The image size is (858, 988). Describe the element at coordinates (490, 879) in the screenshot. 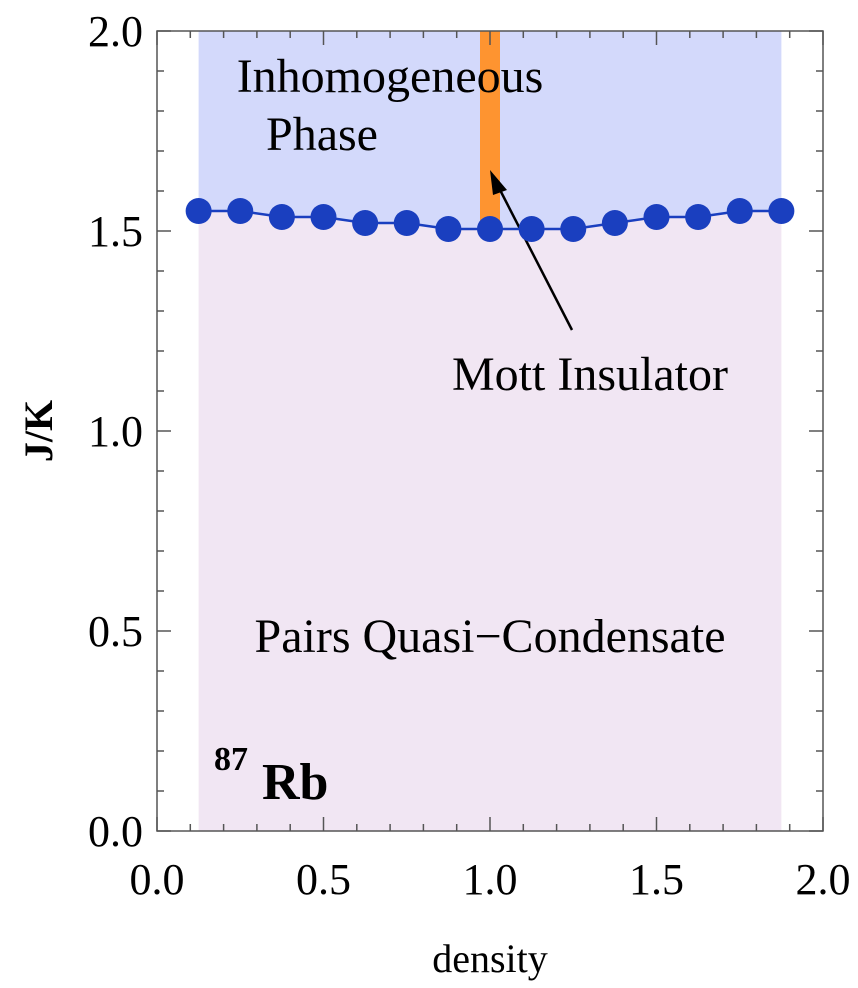

I see `x-tick-label: 1.0` at that location.